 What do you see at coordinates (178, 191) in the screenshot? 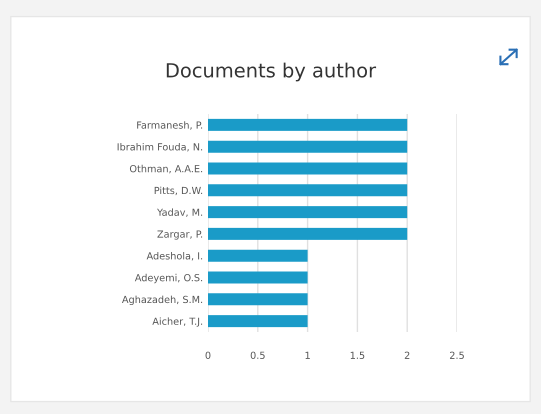
I see `y-tick-label: Pitts, D.W.` at bounding box center [178, 191].